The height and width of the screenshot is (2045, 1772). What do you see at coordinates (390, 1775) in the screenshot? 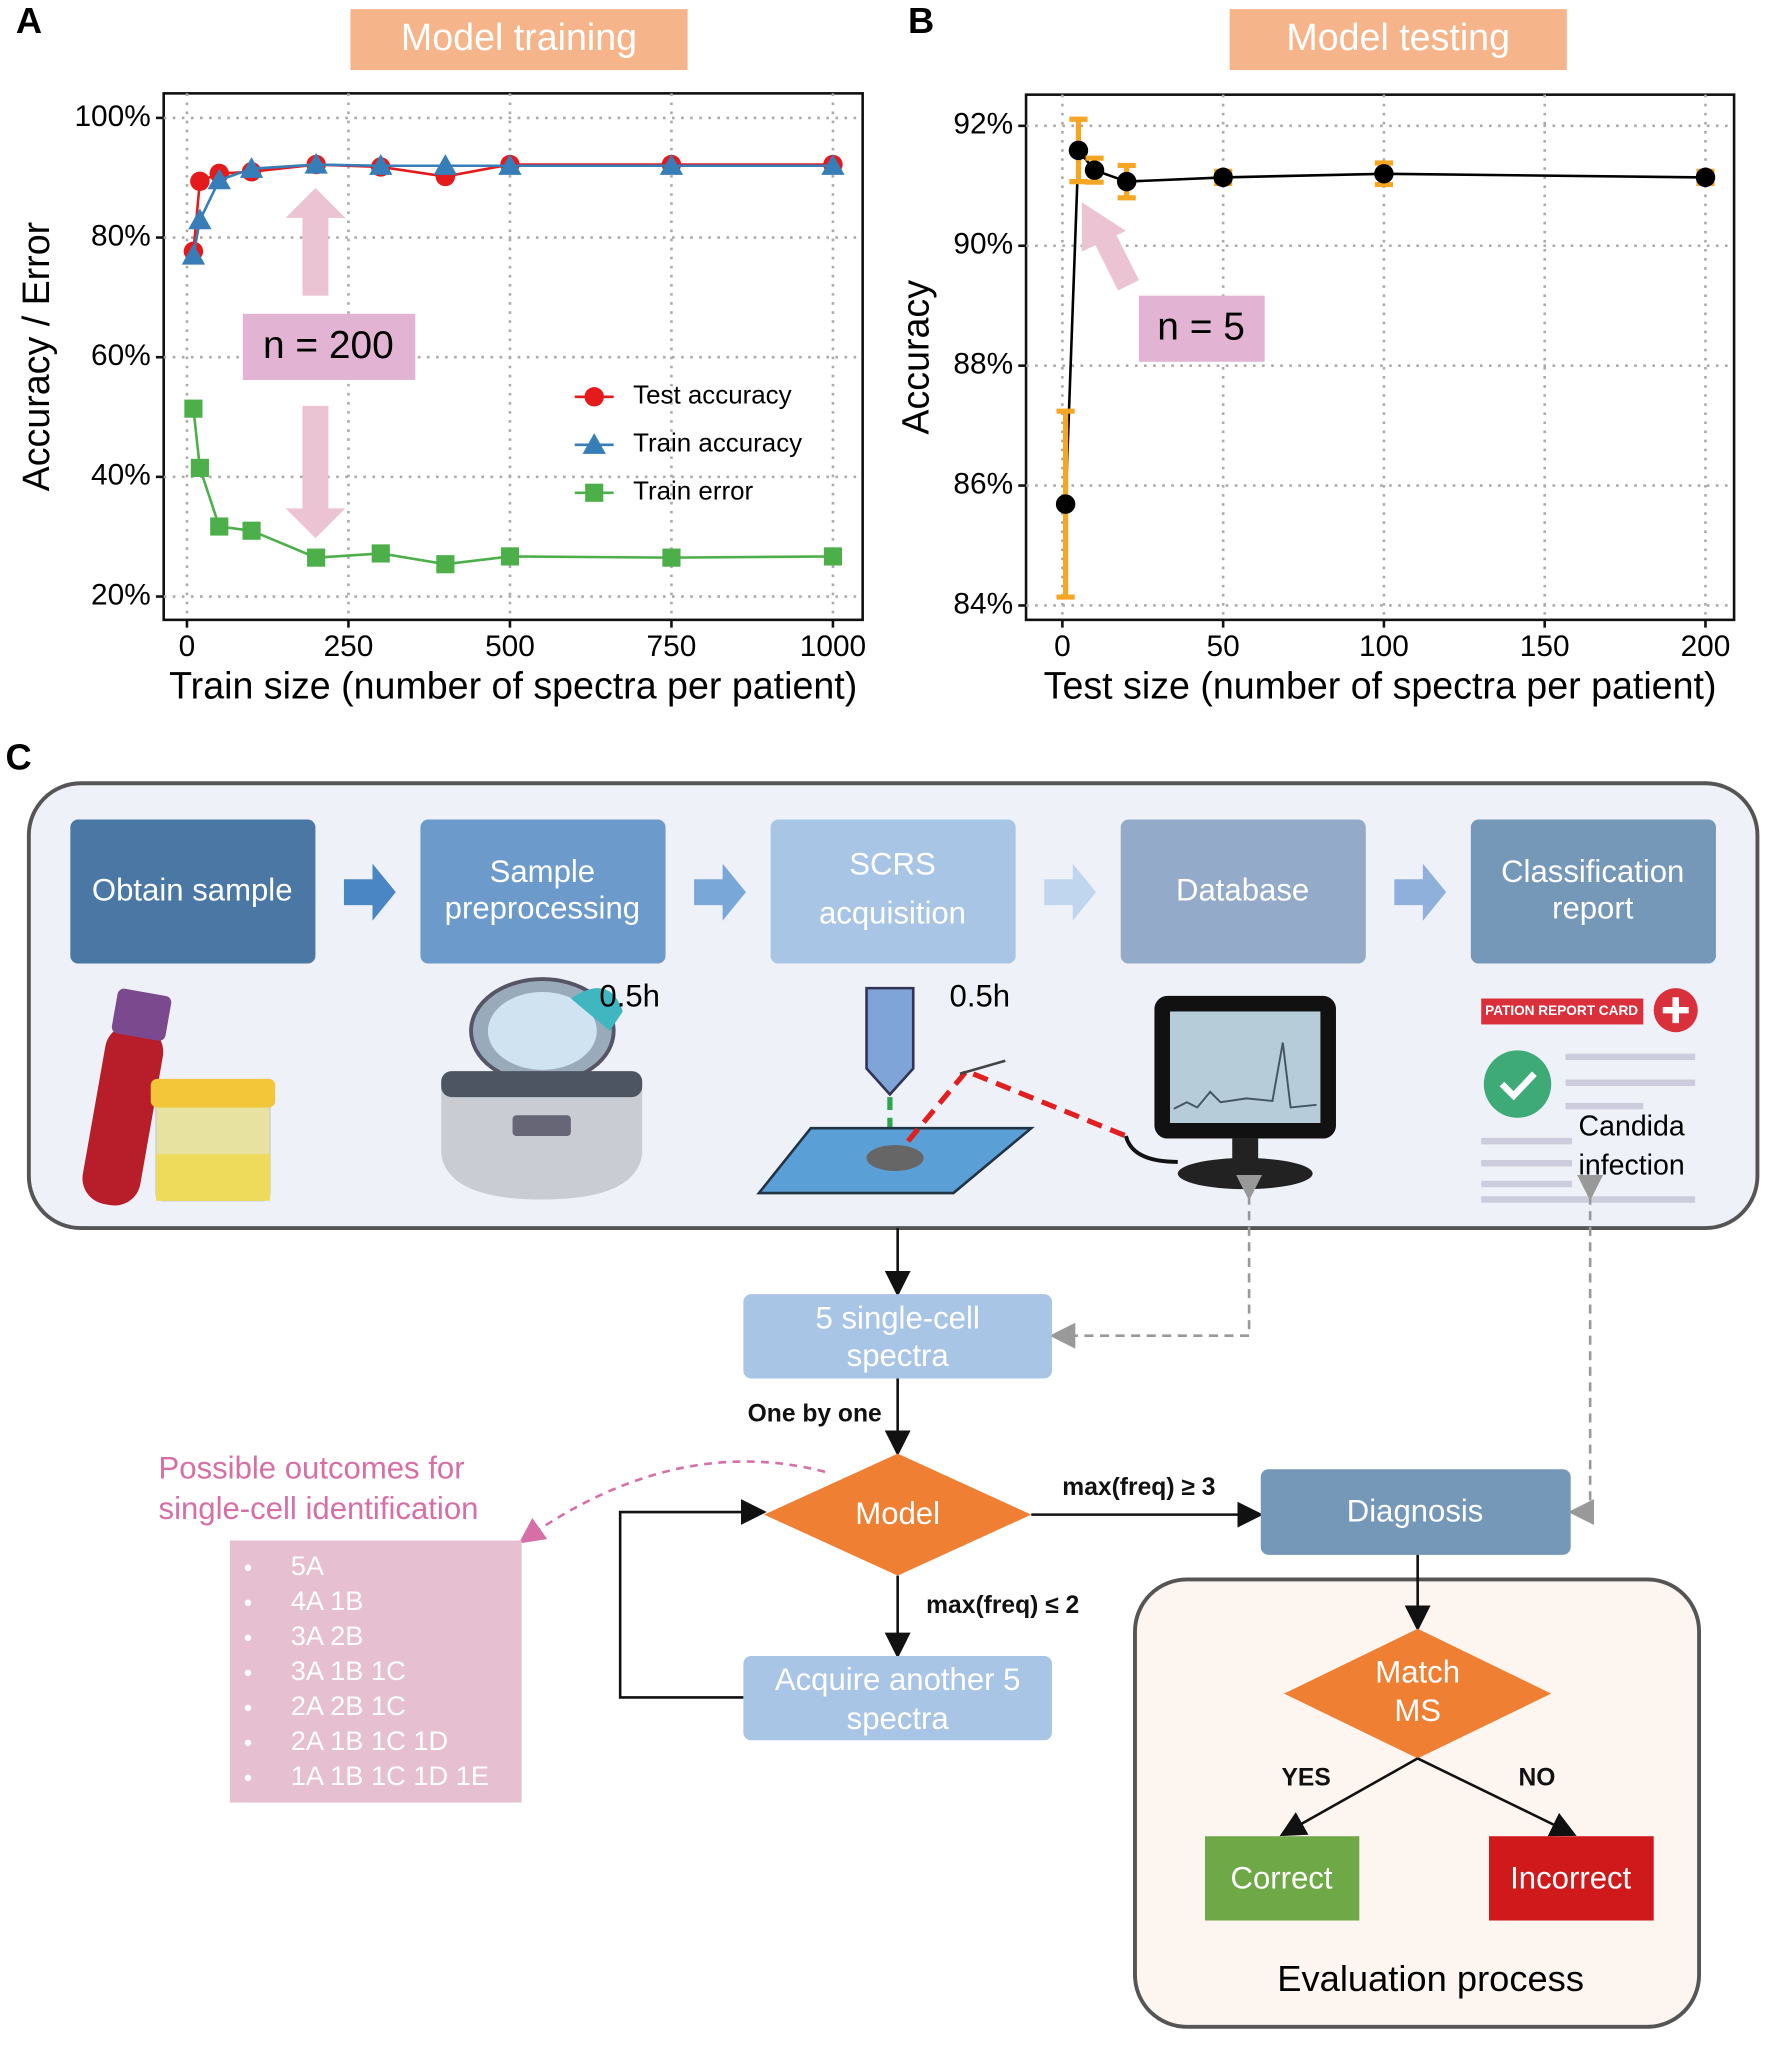
I see `outcome-item: 1A 1B 1C 1D 1E` at bounding box center [390, 1775].